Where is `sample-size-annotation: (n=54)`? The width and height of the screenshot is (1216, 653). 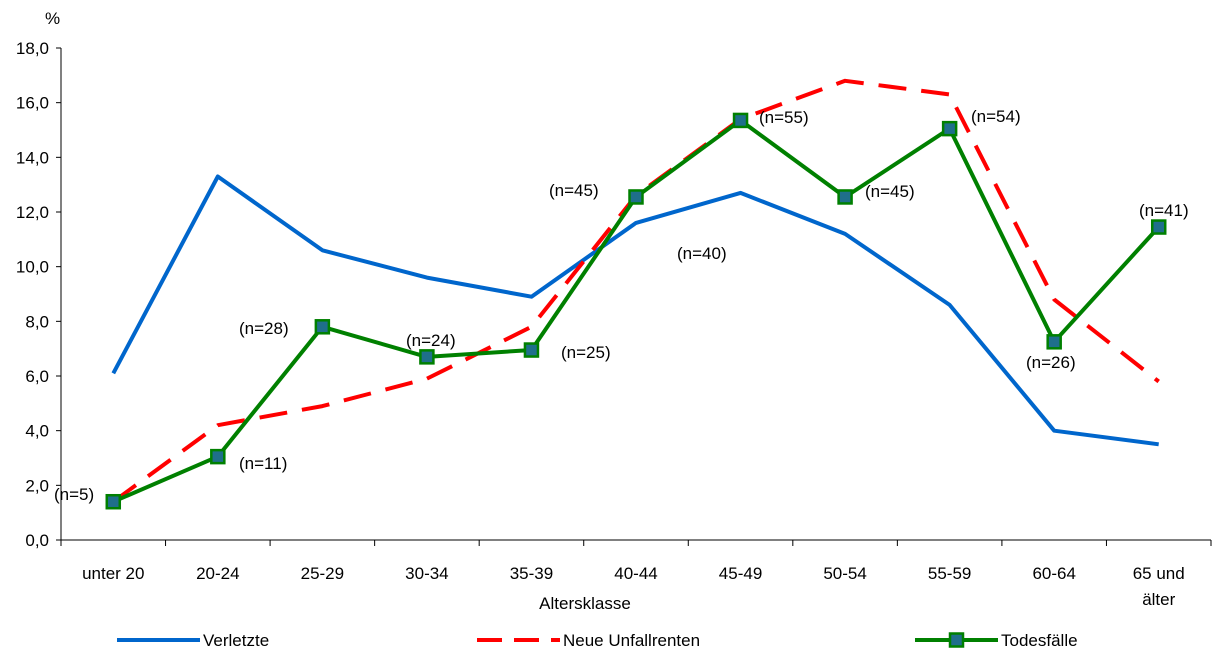 sample-size-annotation: (n=54) is located at coordinates (996, 116).